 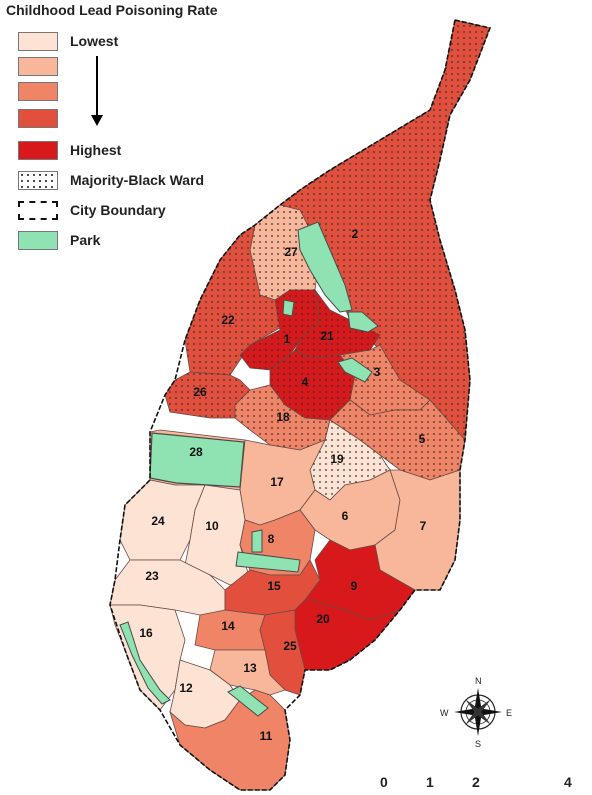 What do you see at coordinates (146, 633) in the screenshot?
I see `ward-label-16: 16` at bounding box center [146, 633].